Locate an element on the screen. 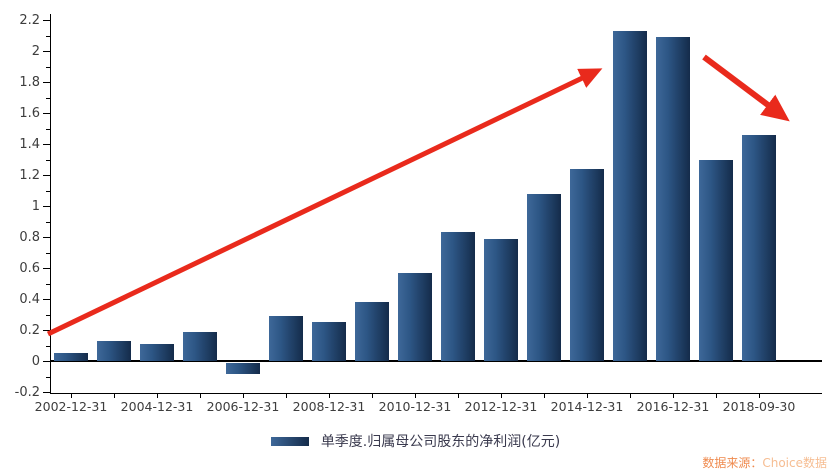  x-tick-label: 2002-12-31 is located at coordinates (71, 406).